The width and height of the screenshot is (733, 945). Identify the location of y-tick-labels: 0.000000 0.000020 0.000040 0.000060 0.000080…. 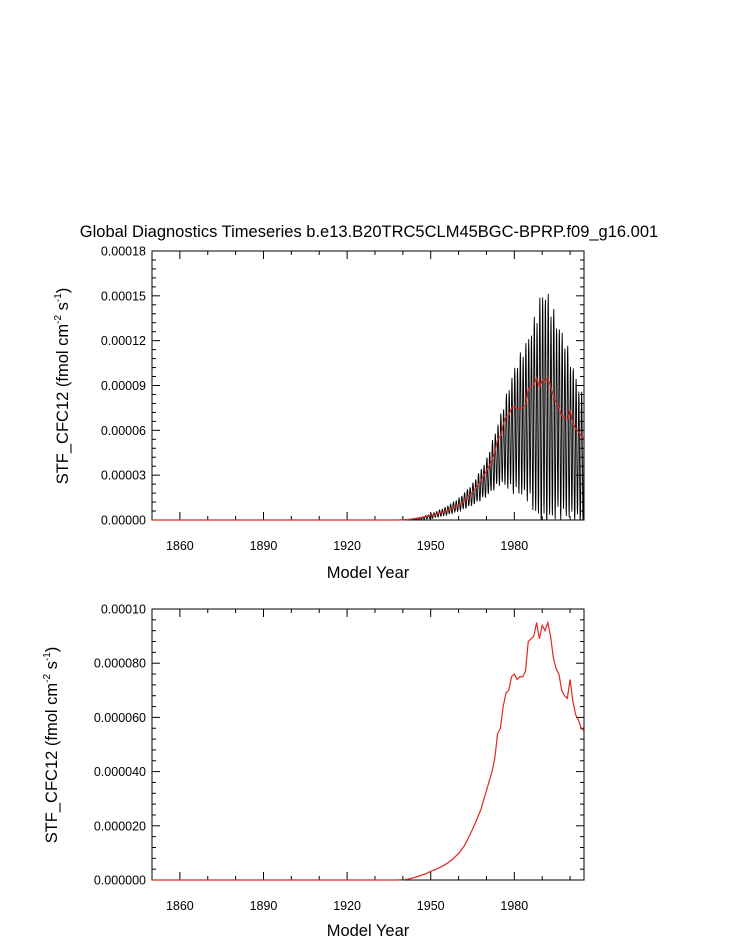
(120, 745).